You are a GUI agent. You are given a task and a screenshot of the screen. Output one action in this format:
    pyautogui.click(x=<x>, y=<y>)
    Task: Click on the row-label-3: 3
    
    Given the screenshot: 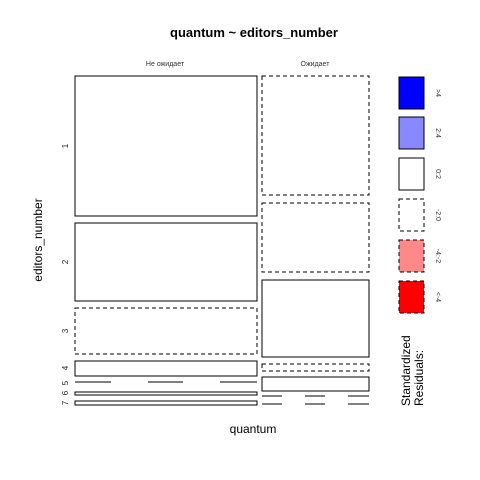 What is the action you would take?
    pyautogui.click(x=65, y=330)
    